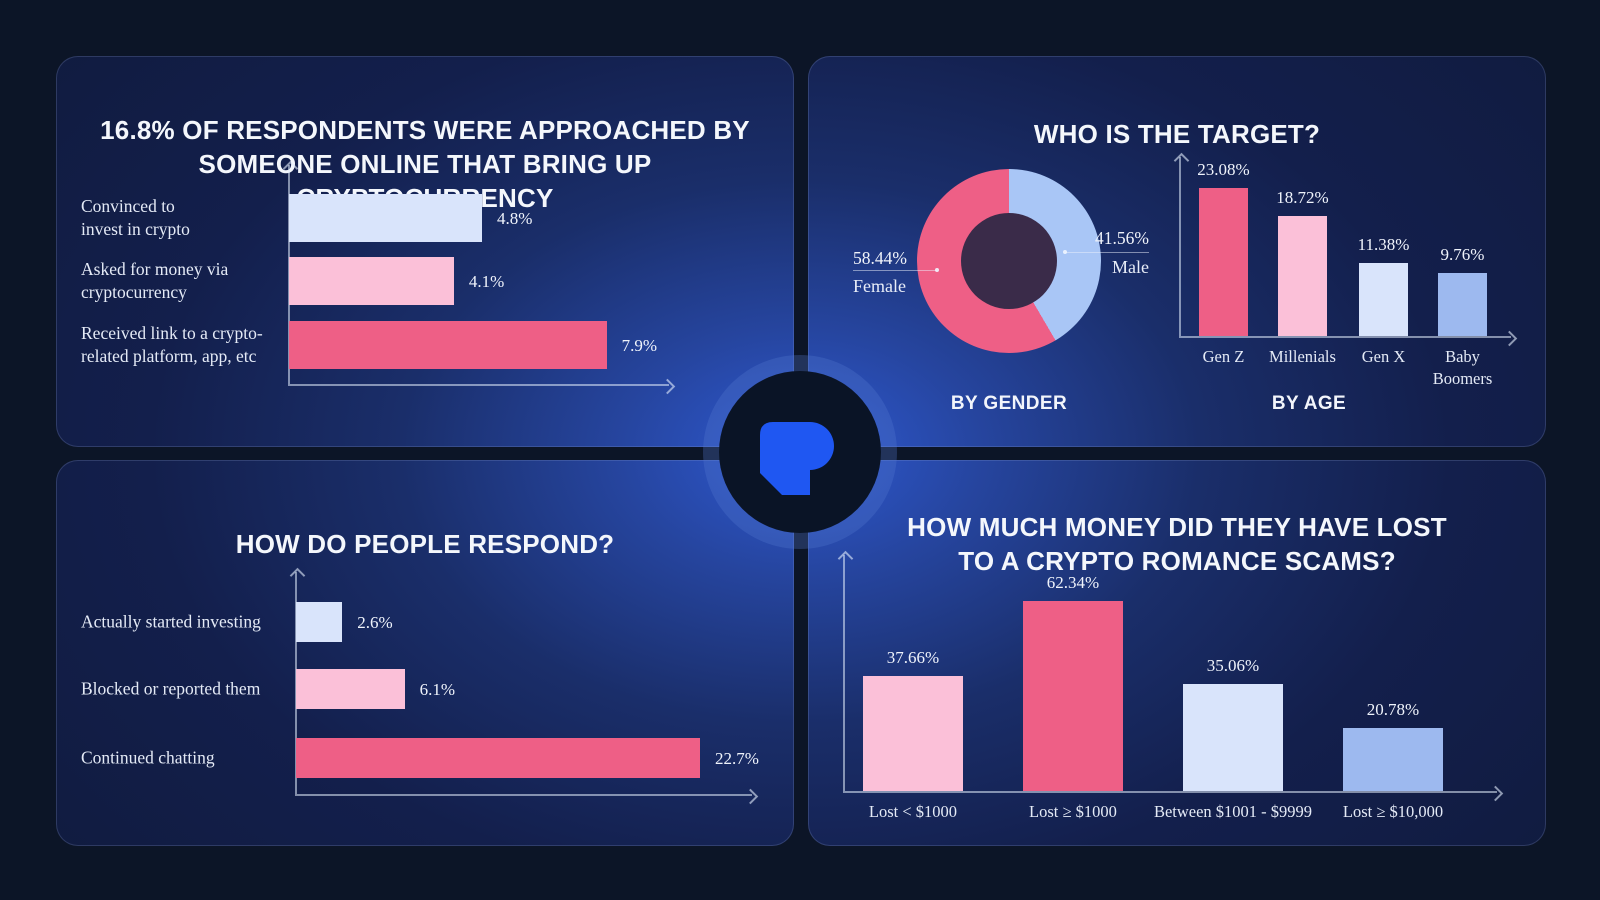  What do you see at coordinates (437, 689) in the screenshot?
I see `value-label: 6.1%` at bounding box center [437, 689].